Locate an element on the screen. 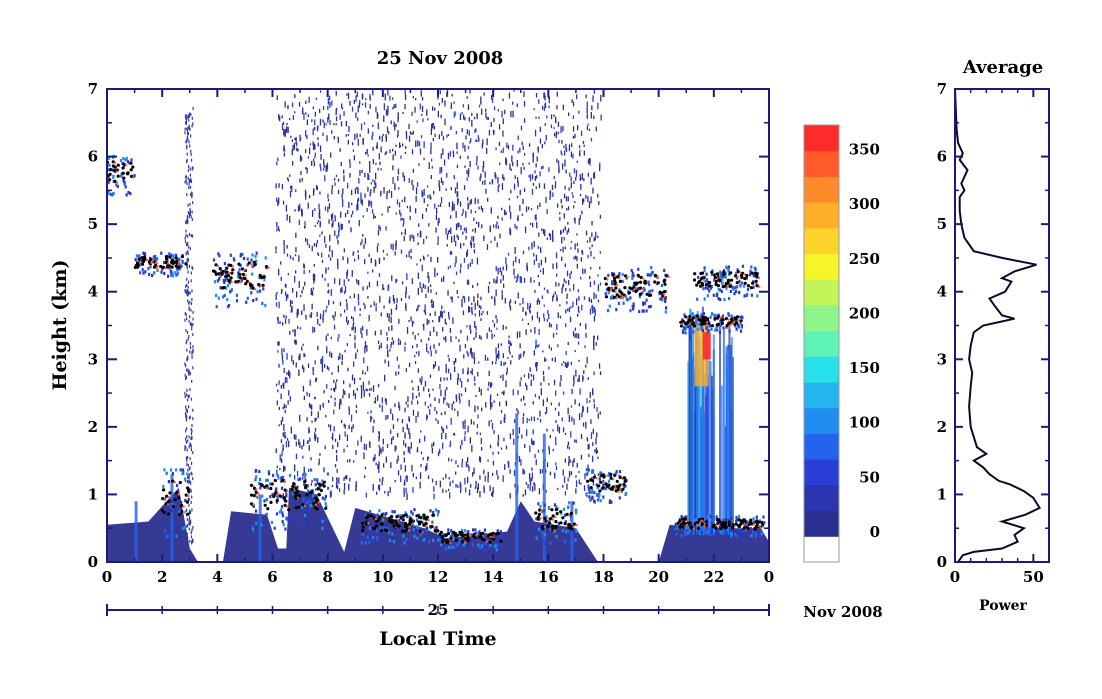  average-x-tick-label: 0 is located at coordinates (955, 577).